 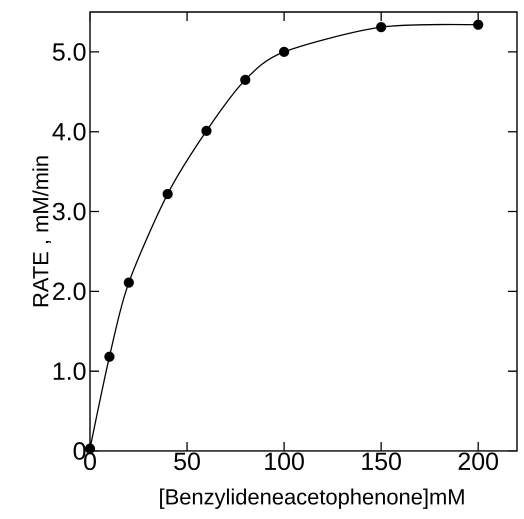 I want to click on y-axis-title: RATE , mM/min, so click(x=42, y=231).